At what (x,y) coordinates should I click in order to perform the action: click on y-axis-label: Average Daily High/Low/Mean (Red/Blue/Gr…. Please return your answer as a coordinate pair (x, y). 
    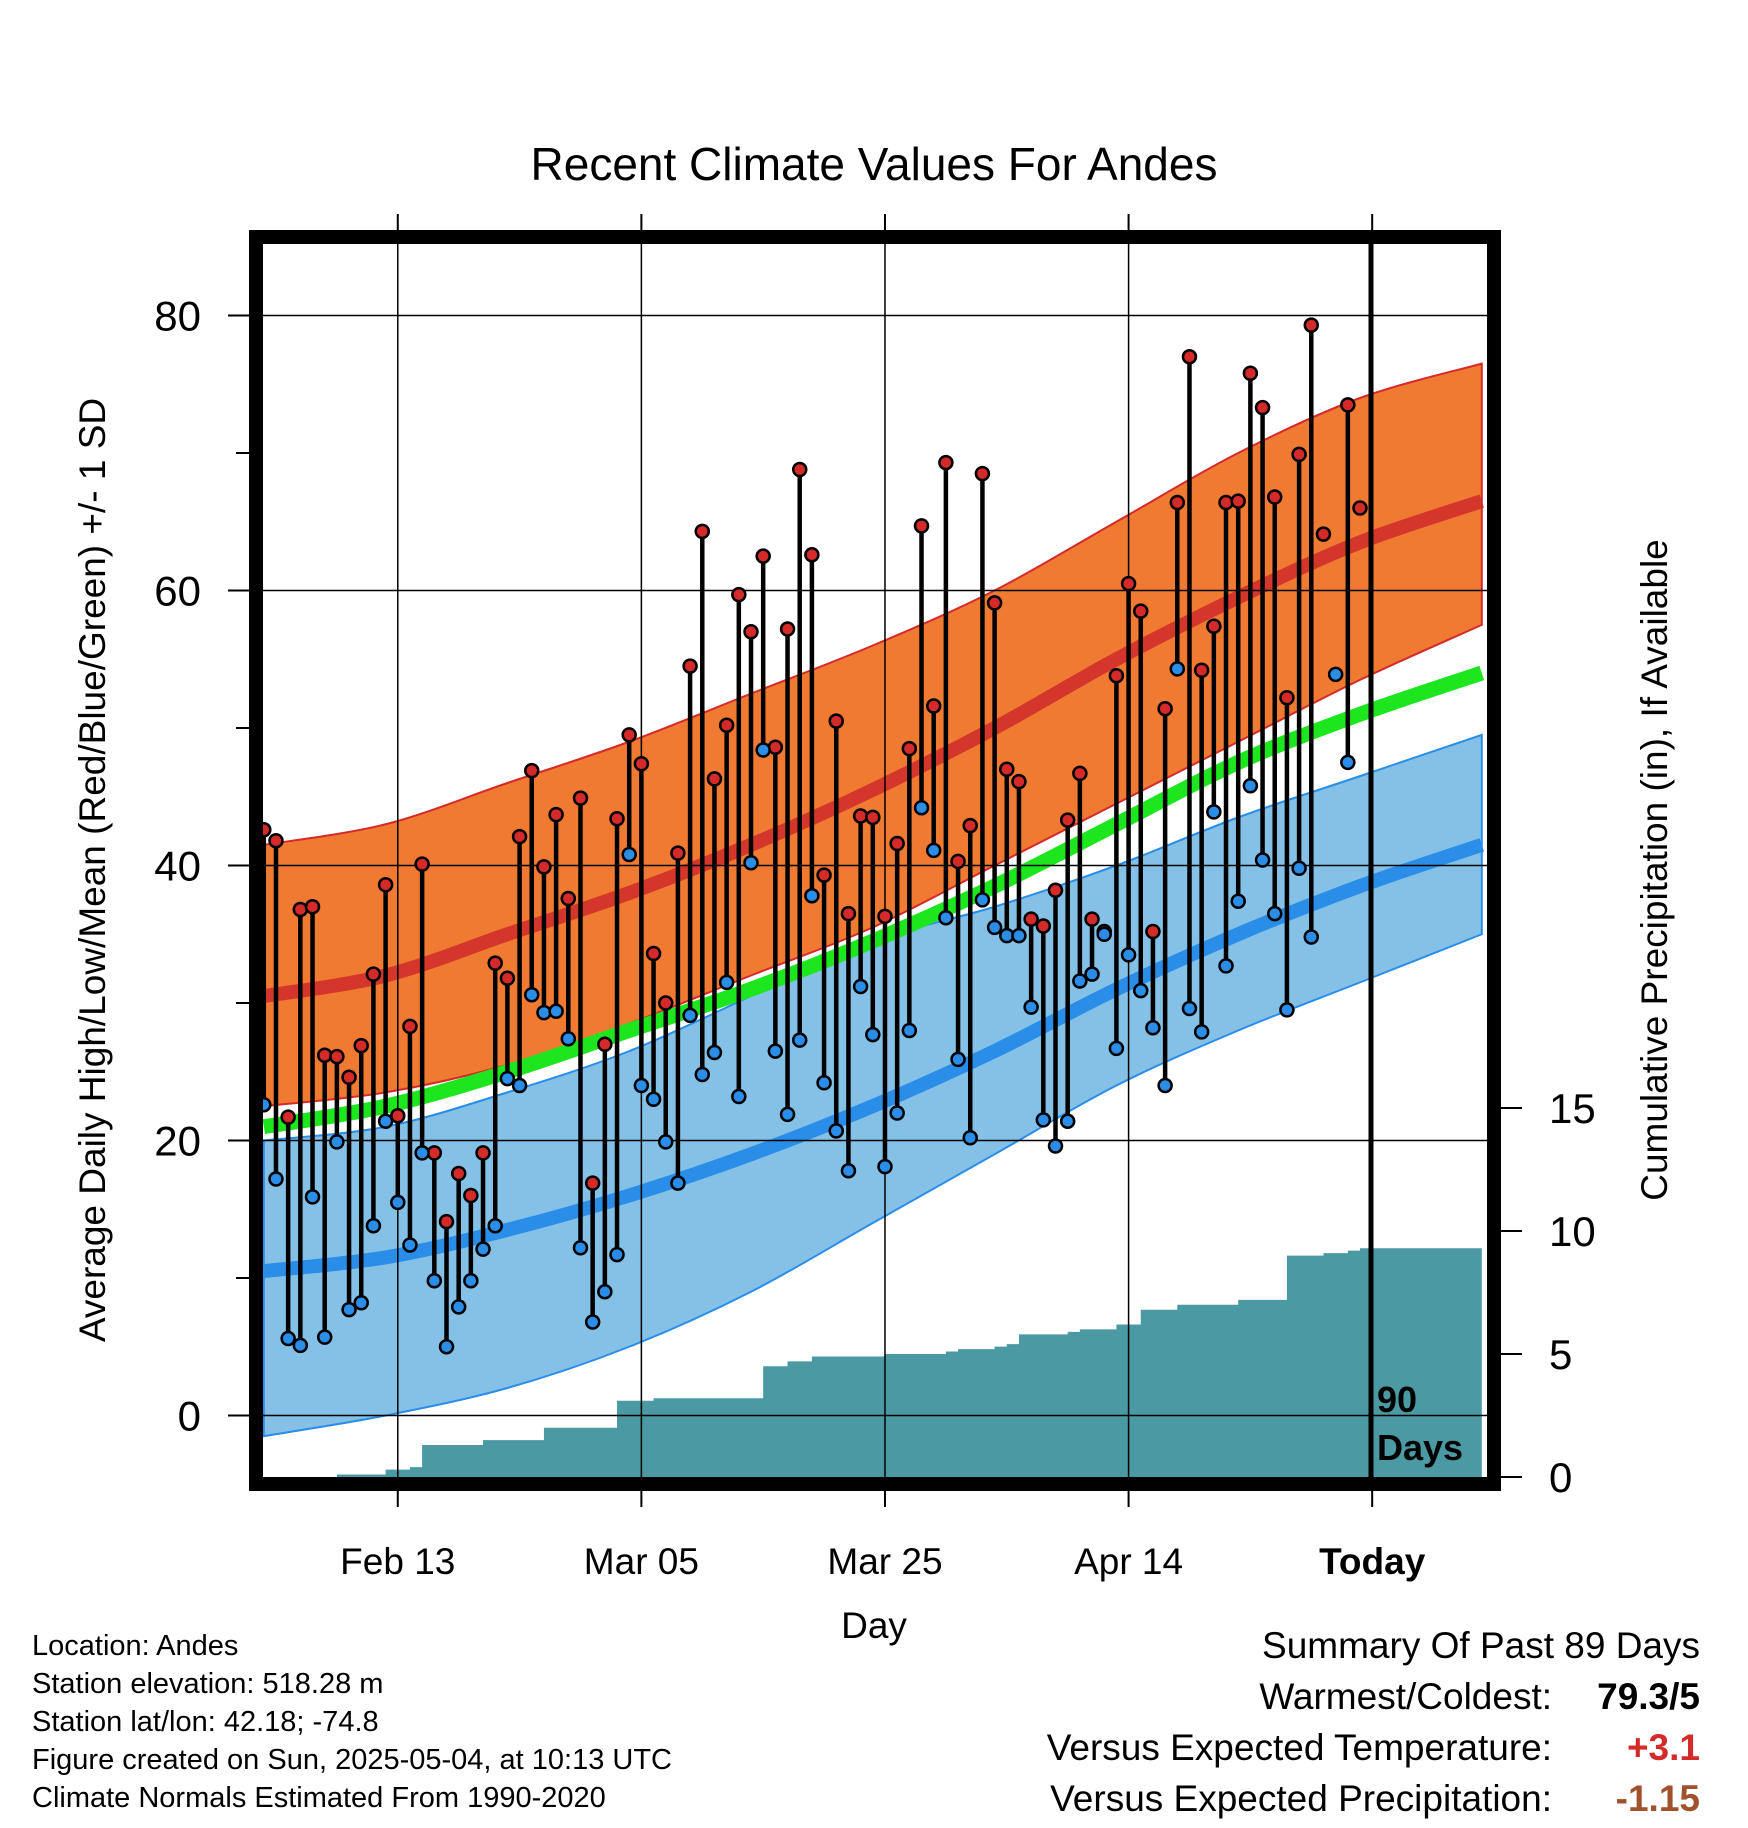
    Looking at the image, I should click on (92, 870).